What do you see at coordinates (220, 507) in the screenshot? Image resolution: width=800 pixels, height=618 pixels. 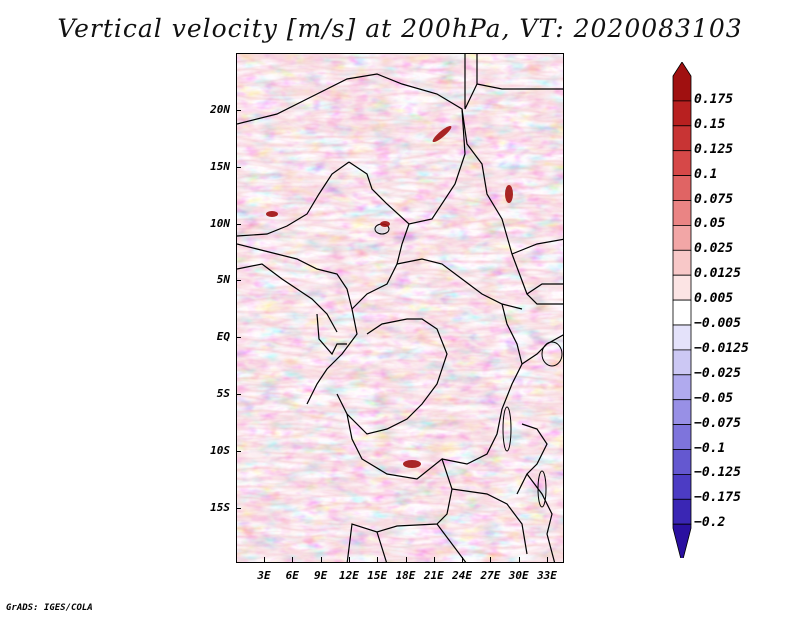 I see `lat-label-15S: 15S` at bounding box center [220, 507].